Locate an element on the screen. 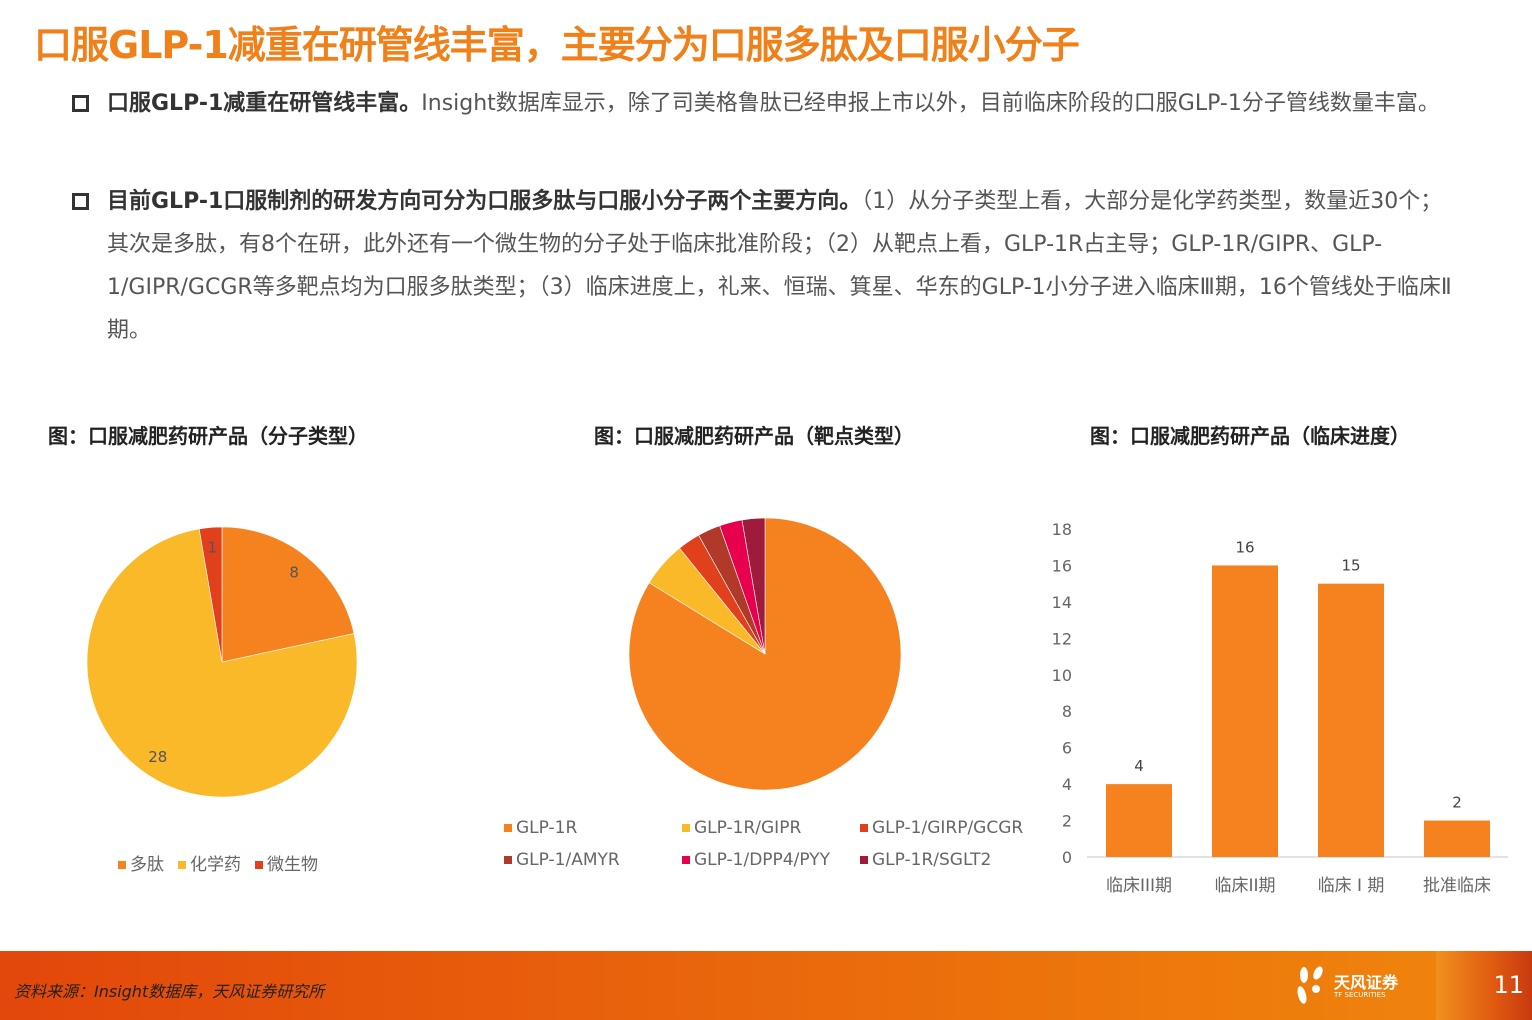 The image size is (1532, 1020). legend-label: GLP-1/DPP4/PYY is located at coordinates (762, 860).